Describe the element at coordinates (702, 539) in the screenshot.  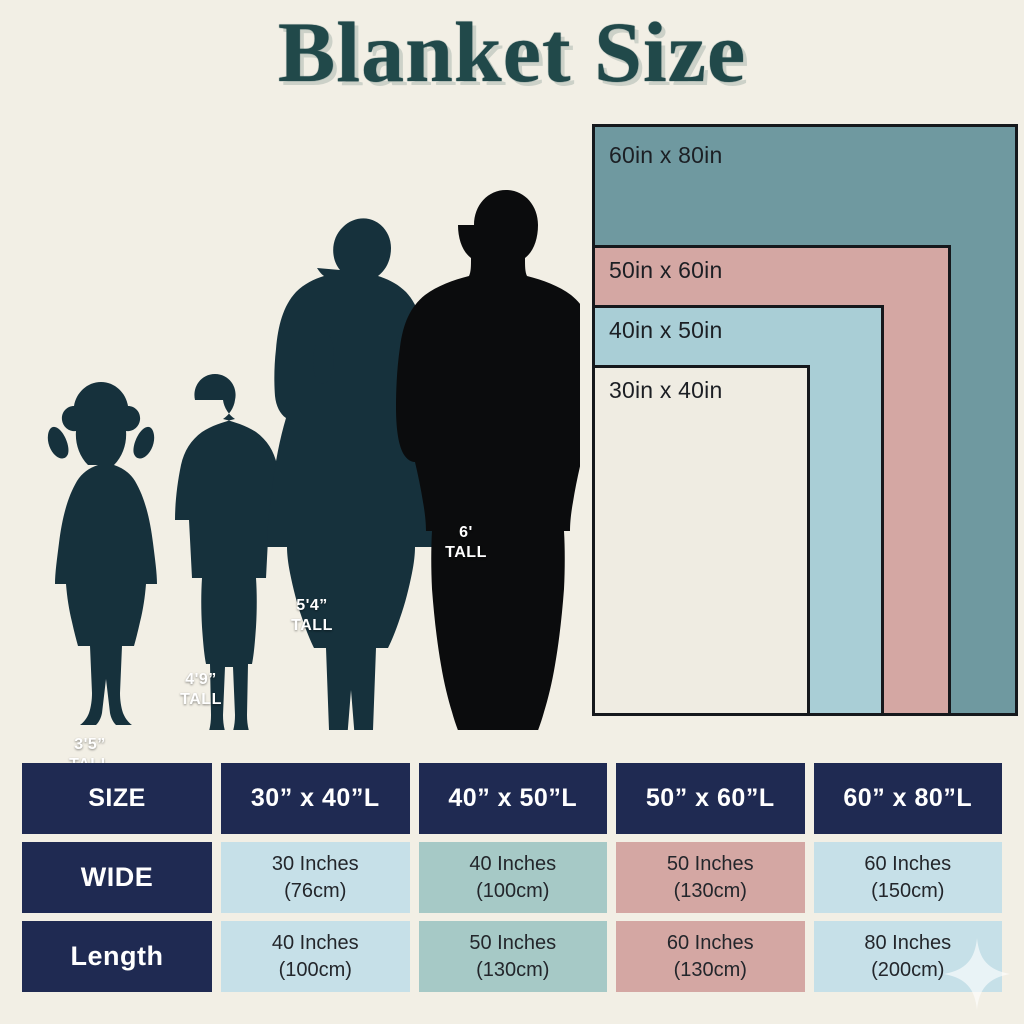
I see `blanket-rect-30x40: 30in x 40in` at that location.